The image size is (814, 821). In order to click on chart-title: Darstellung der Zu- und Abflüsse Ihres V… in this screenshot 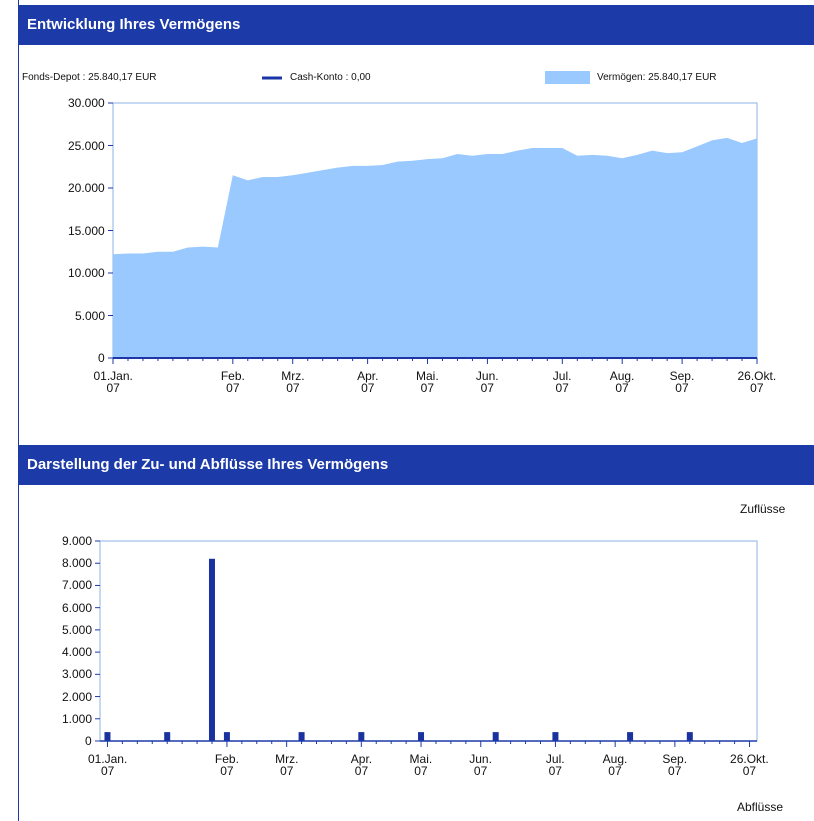, I will do `click(416, 465)`.